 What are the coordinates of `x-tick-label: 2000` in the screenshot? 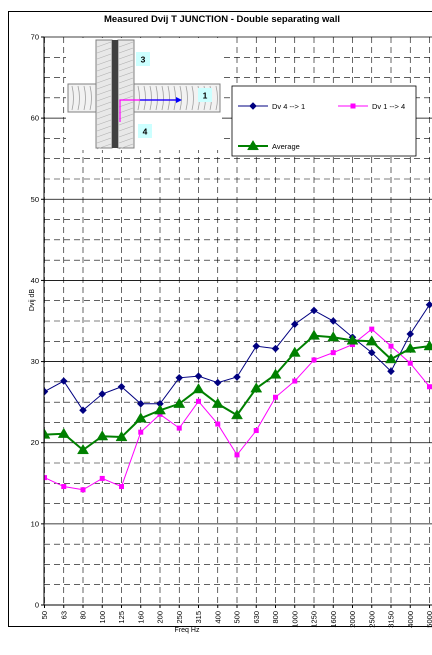 It's located at (352, 619).